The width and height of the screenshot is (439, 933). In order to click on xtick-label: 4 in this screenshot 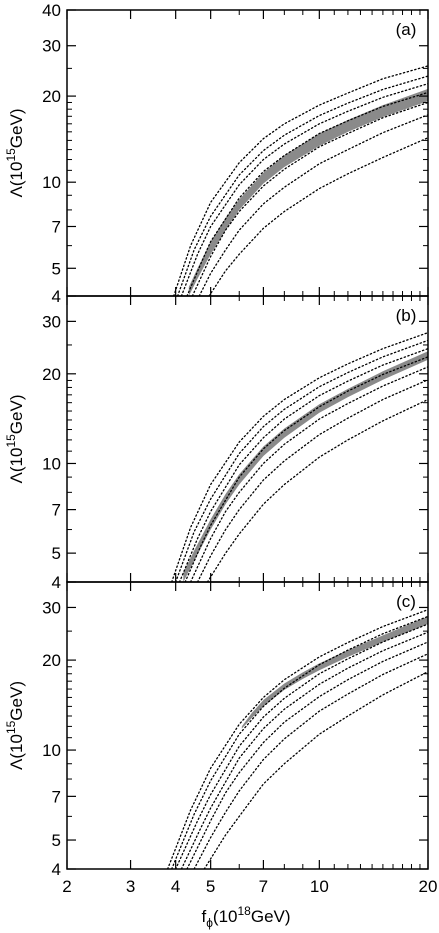, I will do `click(175, 886)`.